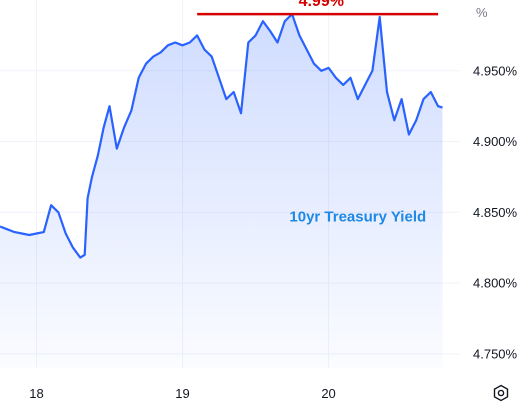  I want to click on annotation-label: 4.99%, so click(321, 5).